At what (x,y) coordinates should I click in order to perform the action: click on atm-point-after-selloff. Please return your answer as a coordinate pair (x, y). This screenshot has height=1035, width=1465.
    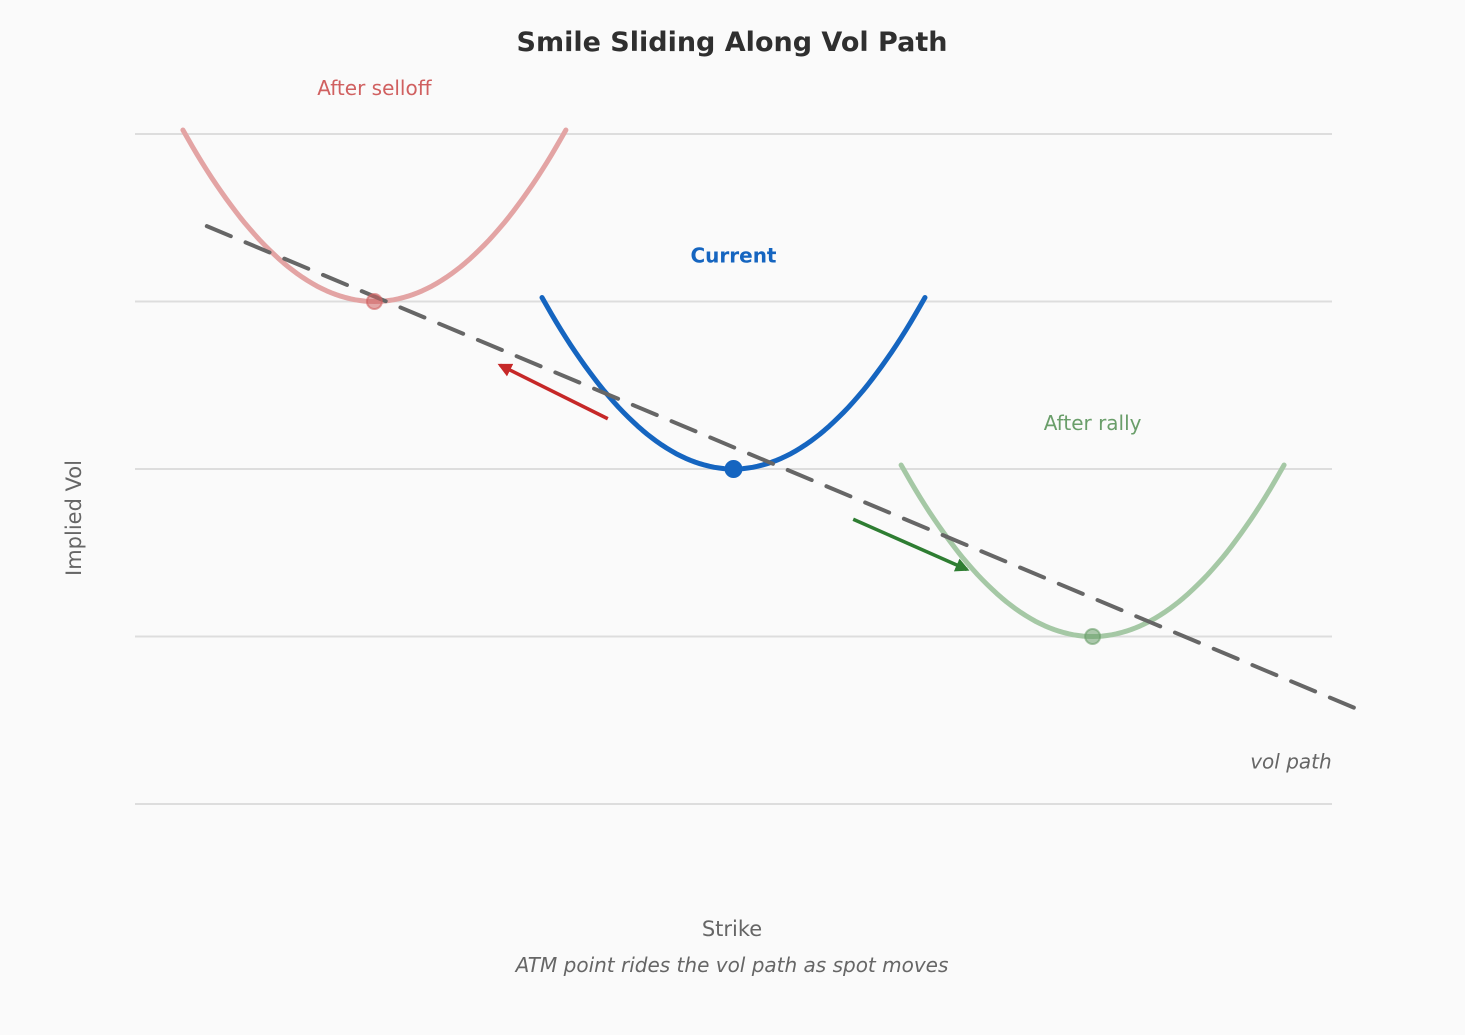
    Looking at the image, I should click on (374, 301).